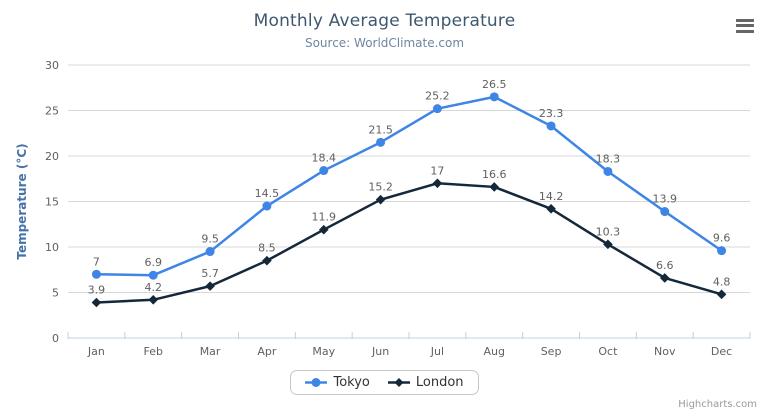  What do you see at coordinates (267, 351) in the screenshot?
I see `x-axis-label: Apr` at bounding box center [267, 351].